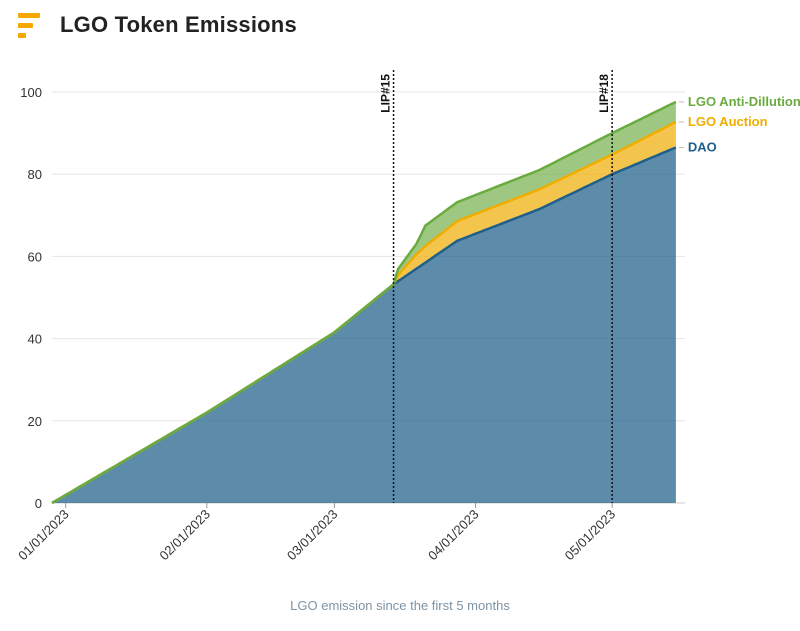 Image resolution: width=800 pixels, height=631 pixels. I want to click on chart-caption: LGO emission since the first 5 months, so click(400, 605).